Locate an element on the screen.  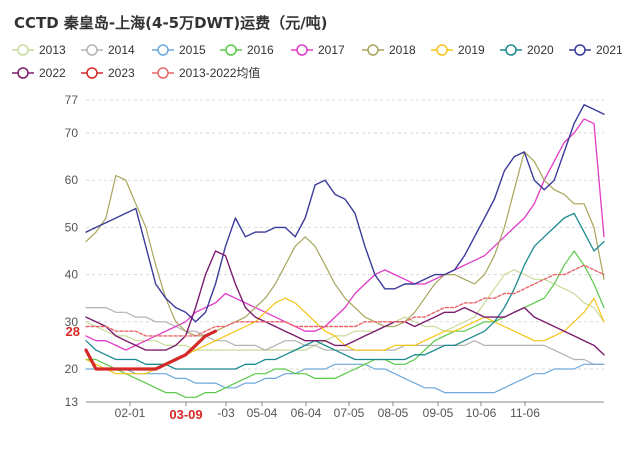
legend-label: 2020 is located at coordinates (540, 50).